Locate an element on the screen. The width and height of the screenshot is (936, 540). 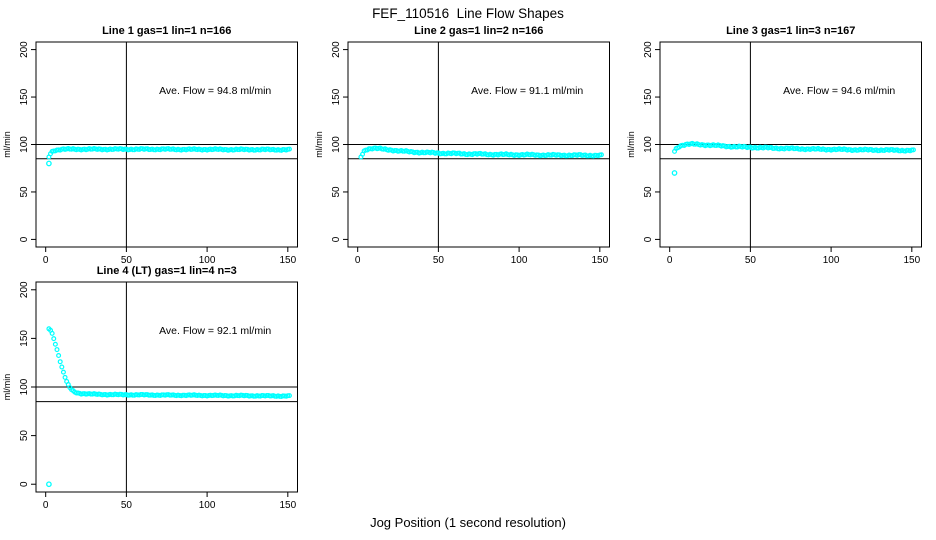
x-axis-label: Jog Position (1 second resolution) is located at coordinates (468, 522).